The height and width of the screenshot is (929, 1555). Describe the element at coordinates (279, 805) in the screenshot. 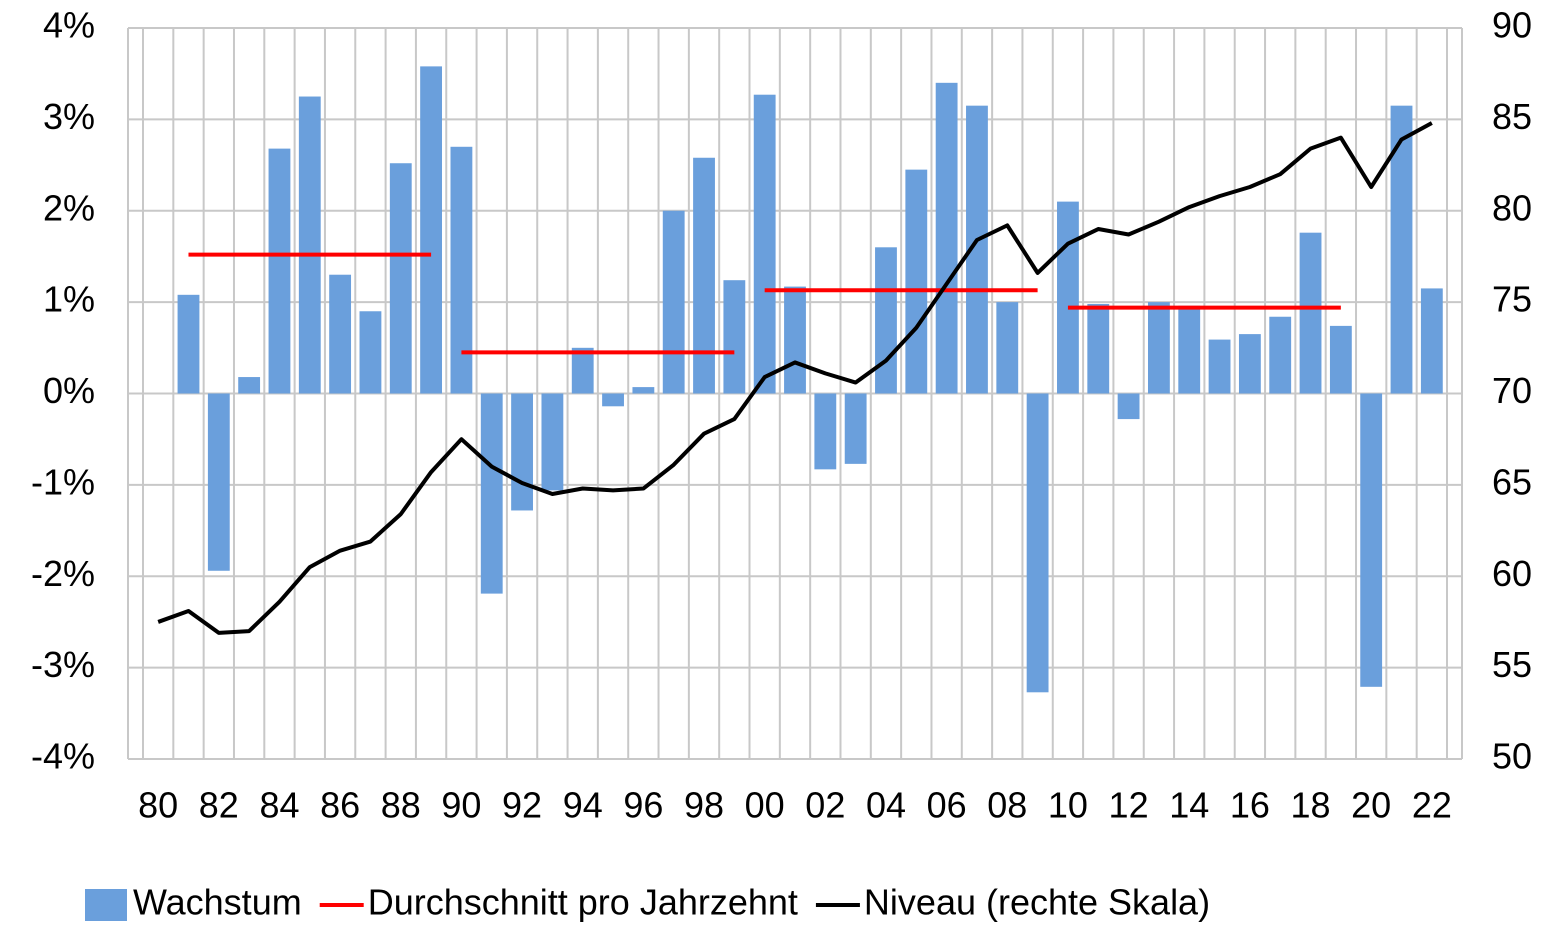

I see `x-tick-label: 84` at that location.